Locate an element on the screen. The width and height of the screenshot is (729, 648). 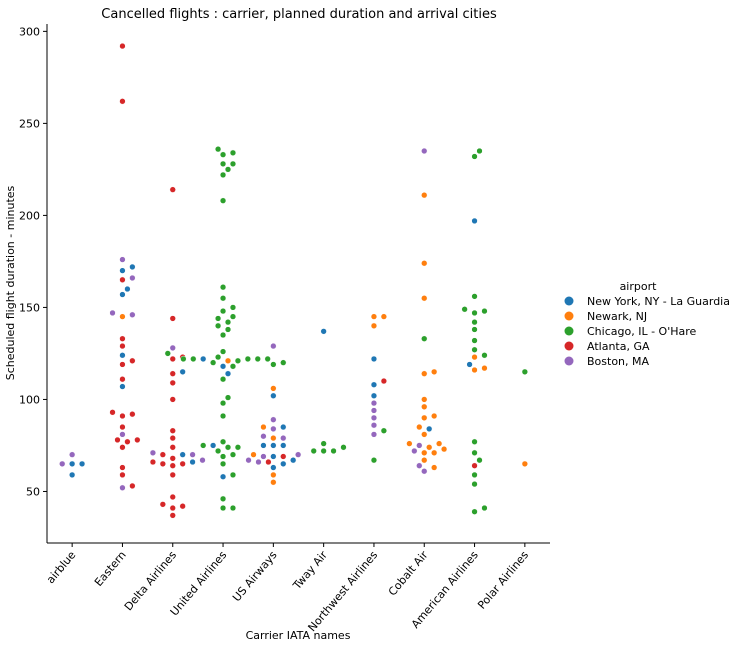
y-tick-label: 50 is located at coordinates (33, 491).